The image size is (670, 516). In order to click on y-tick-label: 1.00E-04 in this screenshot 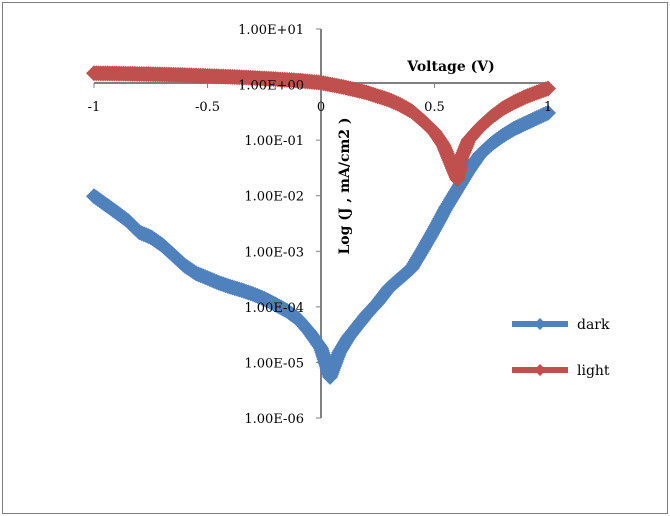, I will do `click(274, 308)`.